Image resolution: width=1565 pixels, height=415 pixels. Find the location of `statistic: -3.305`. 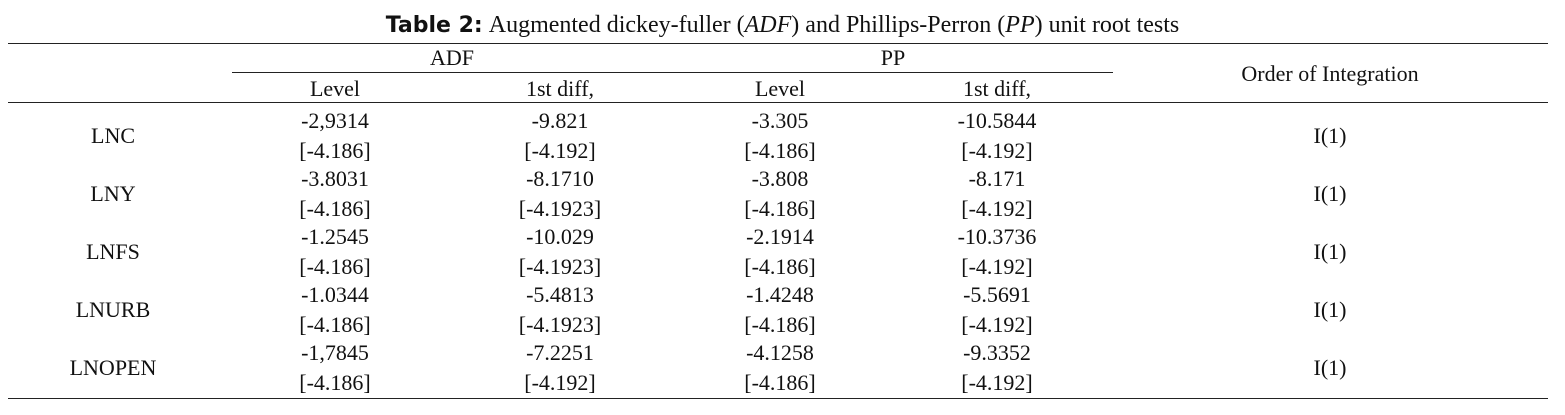

statistic: -3.305 is located at coordinates (780, 120).